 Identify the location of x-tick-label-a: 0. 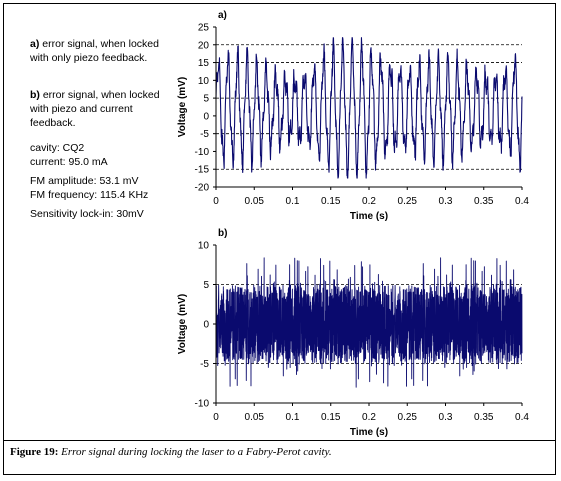
(216, 201).